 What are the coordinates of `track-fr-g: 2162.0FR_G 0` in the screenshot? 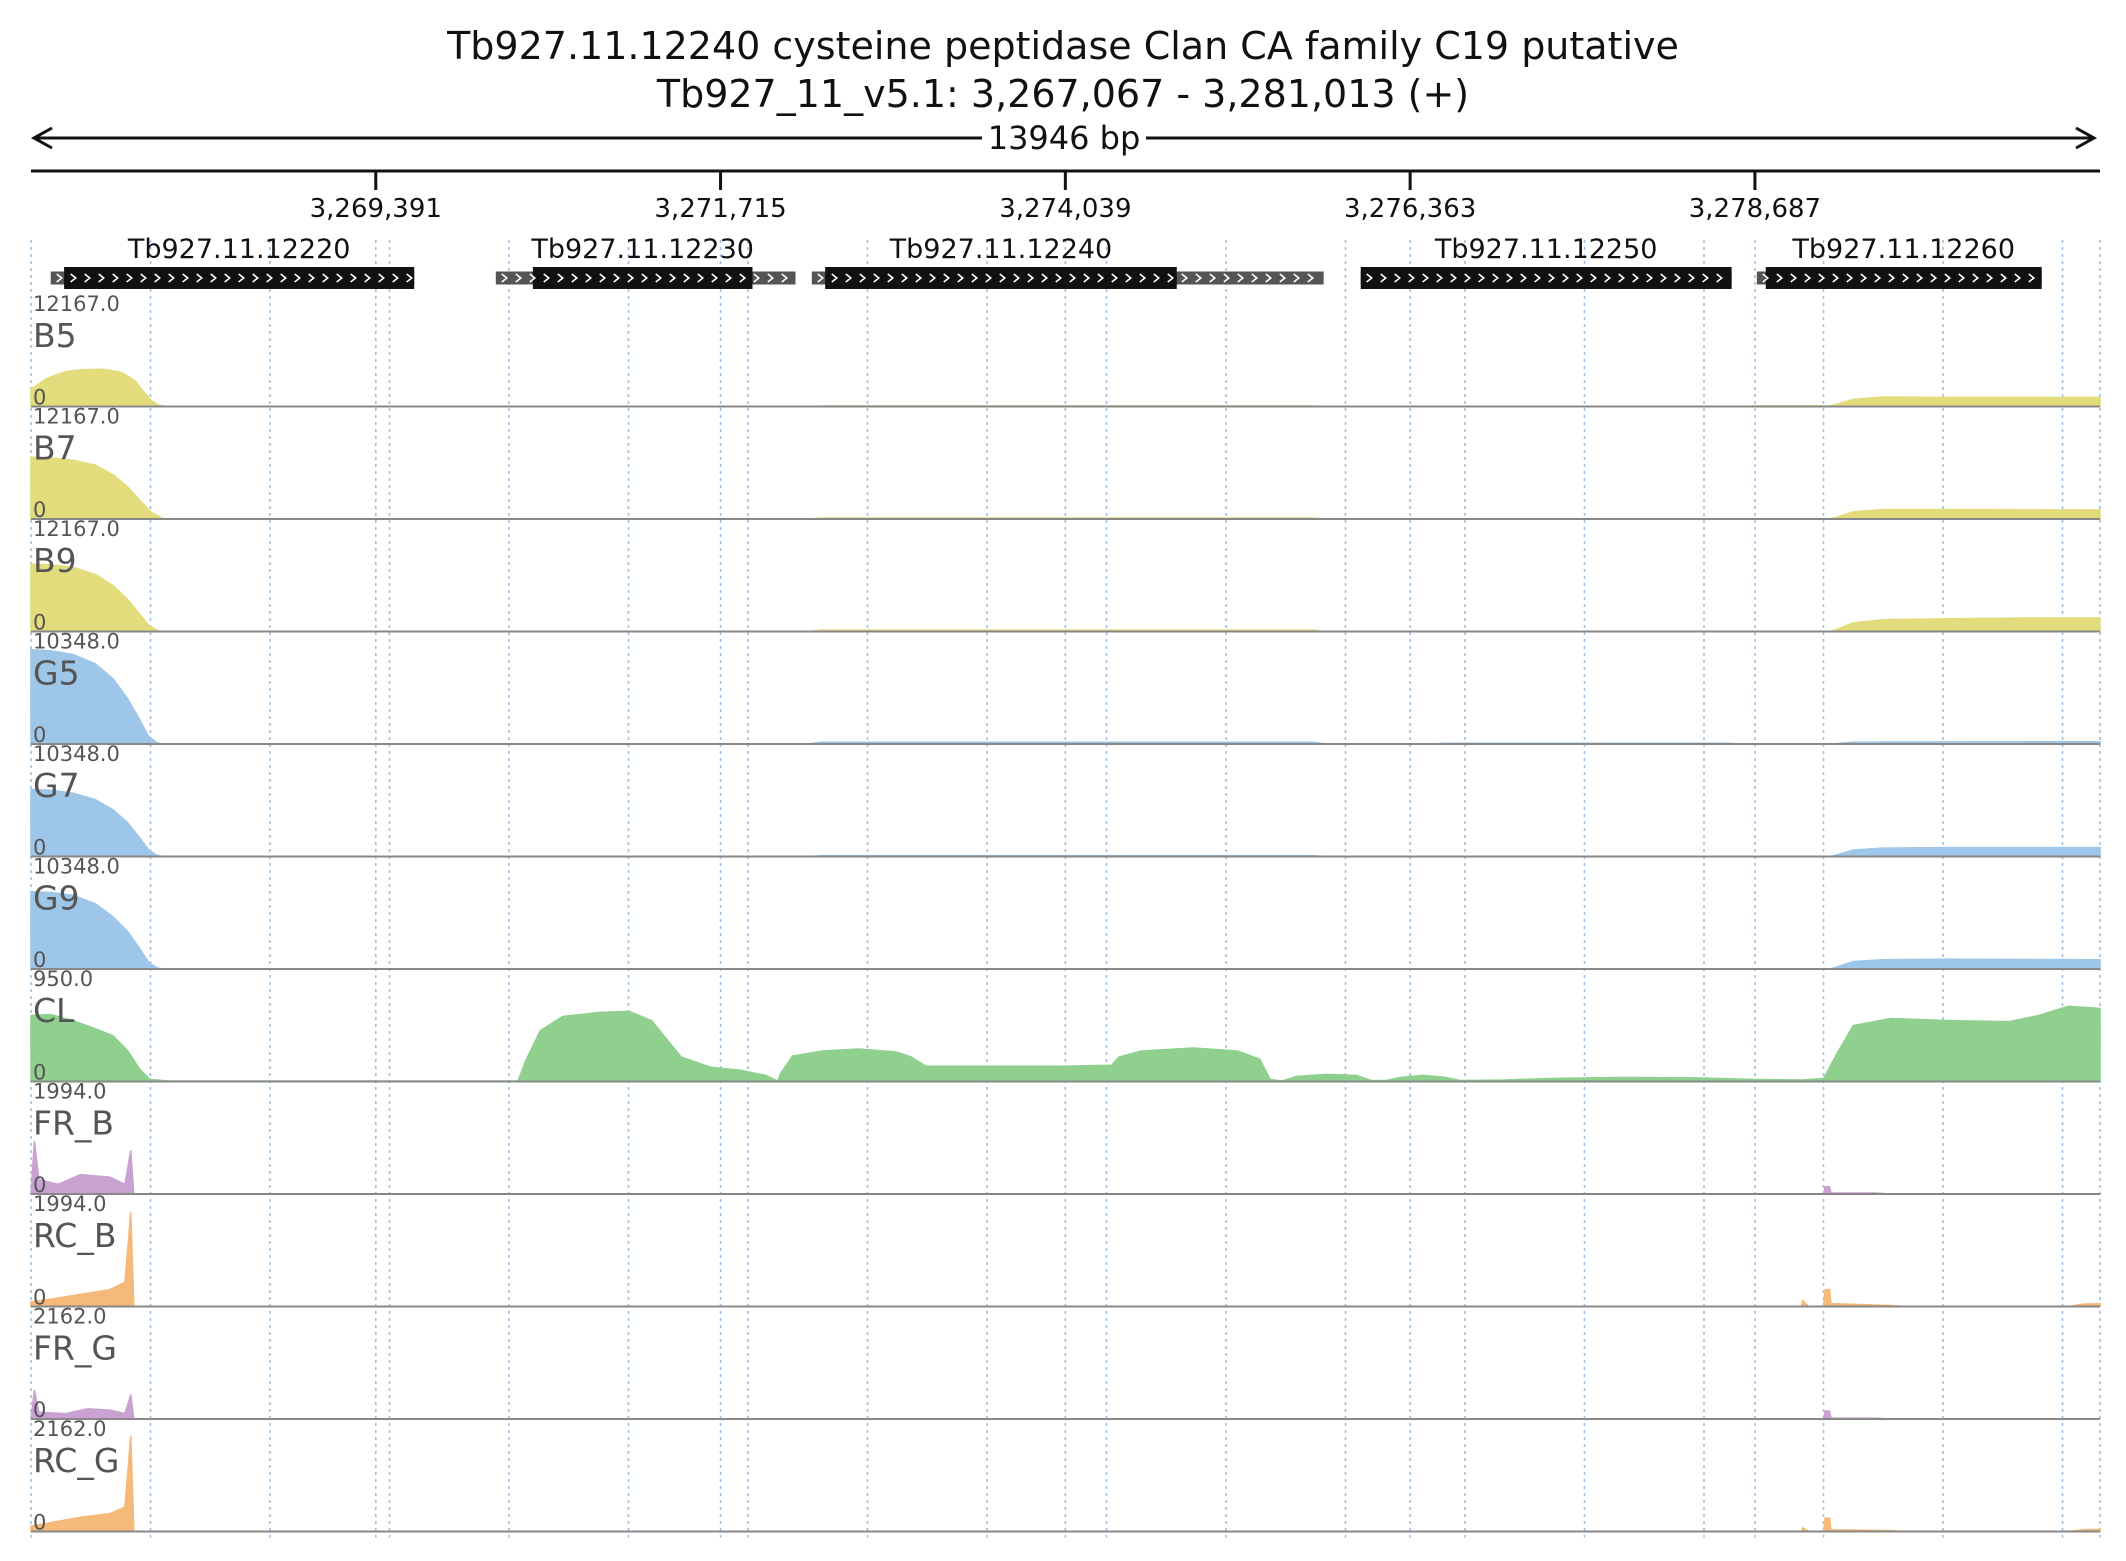 It's located at (1065, 1363).